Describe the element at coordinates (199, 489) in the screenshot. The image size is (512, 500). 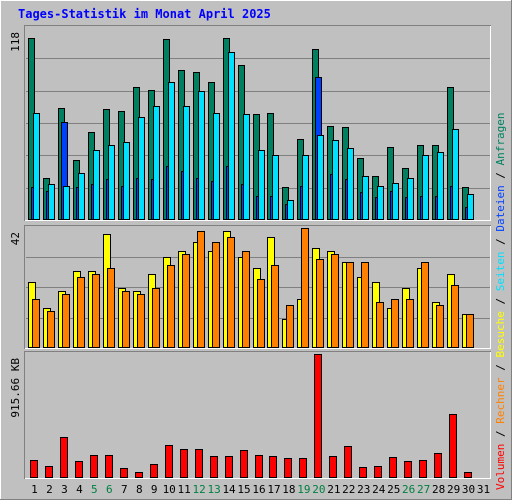
I see `x-tick-label: 12` at that location.